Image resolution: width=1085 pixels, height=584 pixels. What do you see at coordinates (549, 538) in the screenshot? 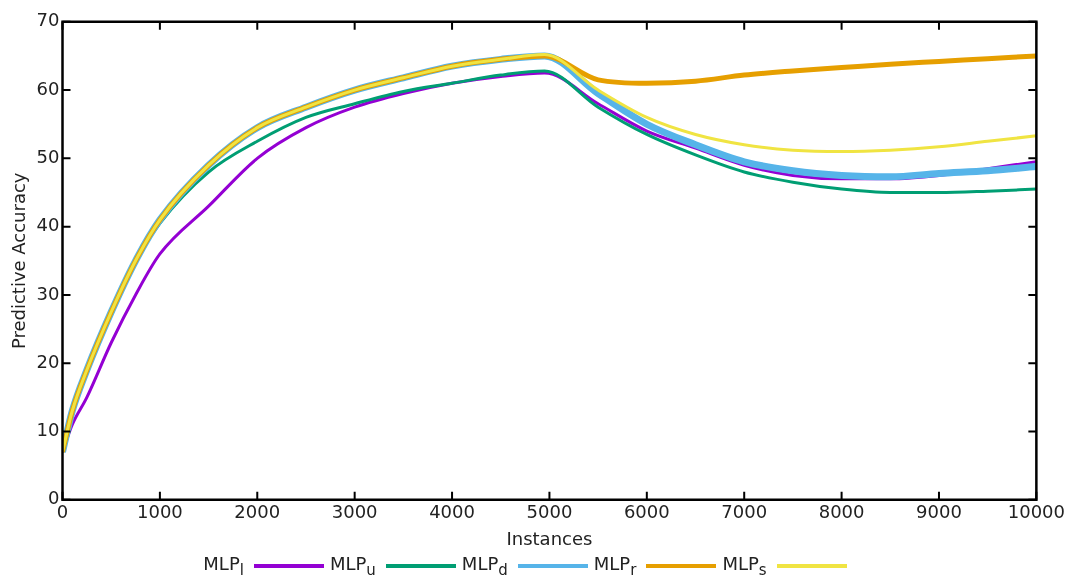
I see `x-axis-title: Instances` at bounding box center [549, 538].